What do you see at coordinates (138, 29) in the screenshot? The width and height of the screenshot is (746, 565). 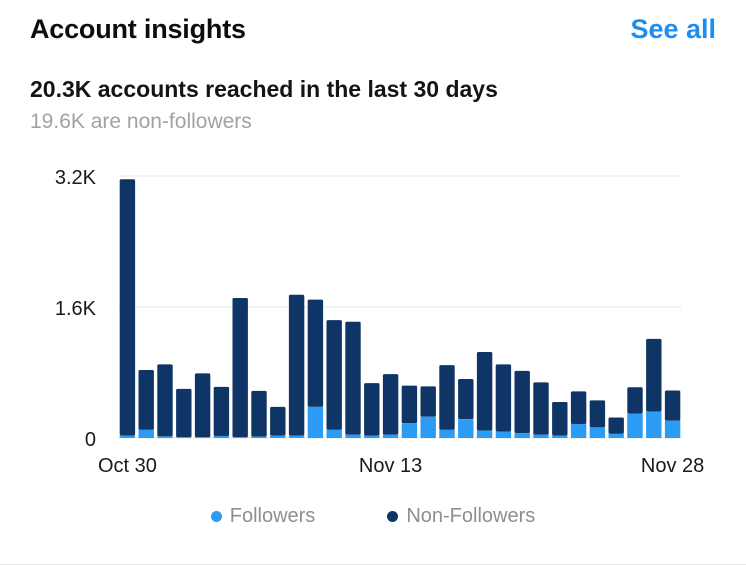 I see `section-title: Account insights` at bounding box center [138, 29].